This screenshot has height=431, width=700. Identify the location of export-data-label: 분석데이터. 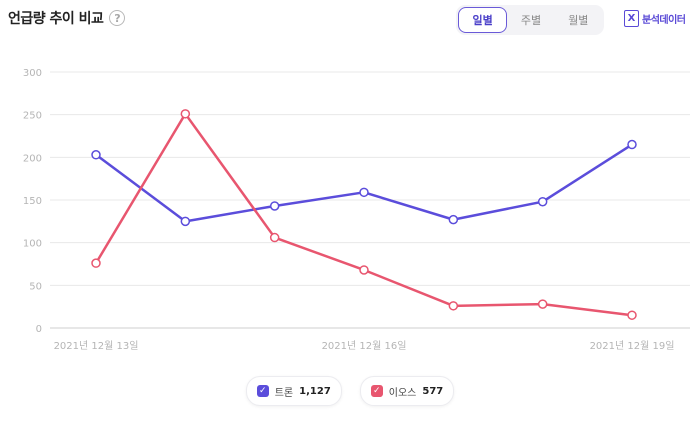
(664, 20).